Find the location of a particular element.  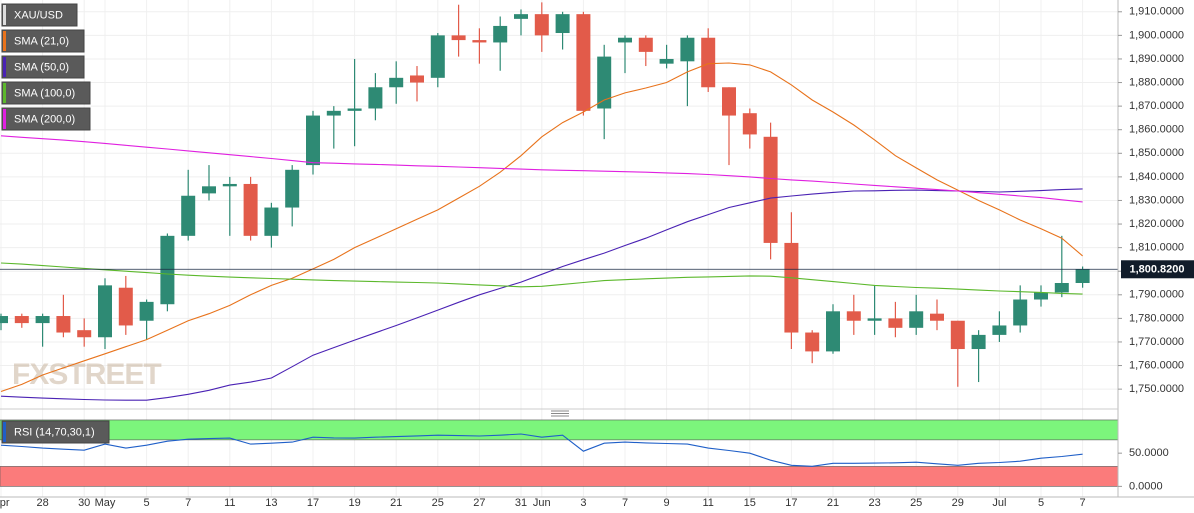

y-tick-label: 1,900.0000 is located at coordinates (1156, 35).